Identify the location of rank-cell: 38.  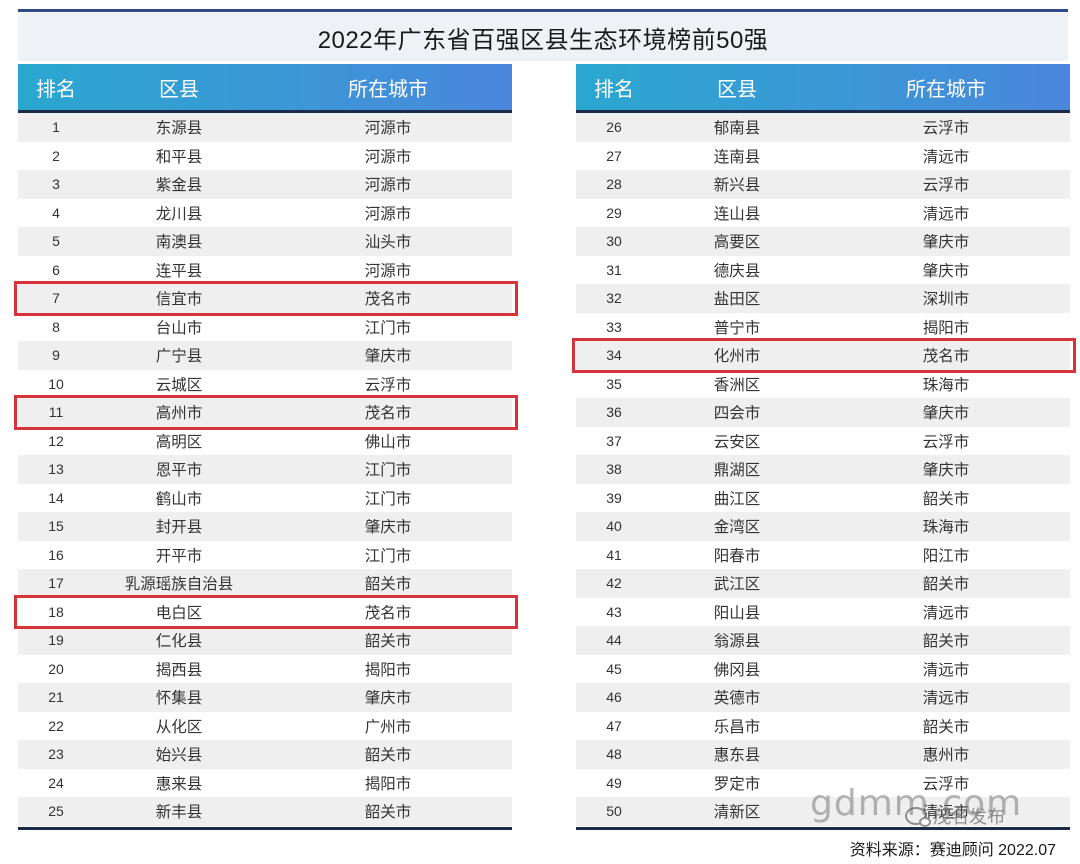
(614, 469).